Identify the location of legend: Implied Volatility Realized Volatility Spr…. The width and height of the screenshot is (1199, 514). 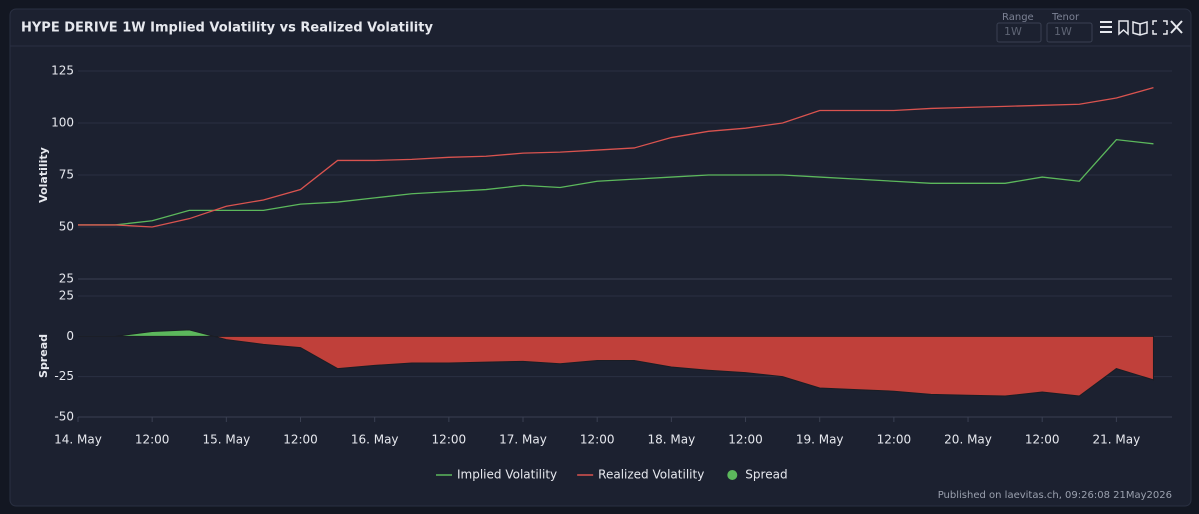
(612, 475).